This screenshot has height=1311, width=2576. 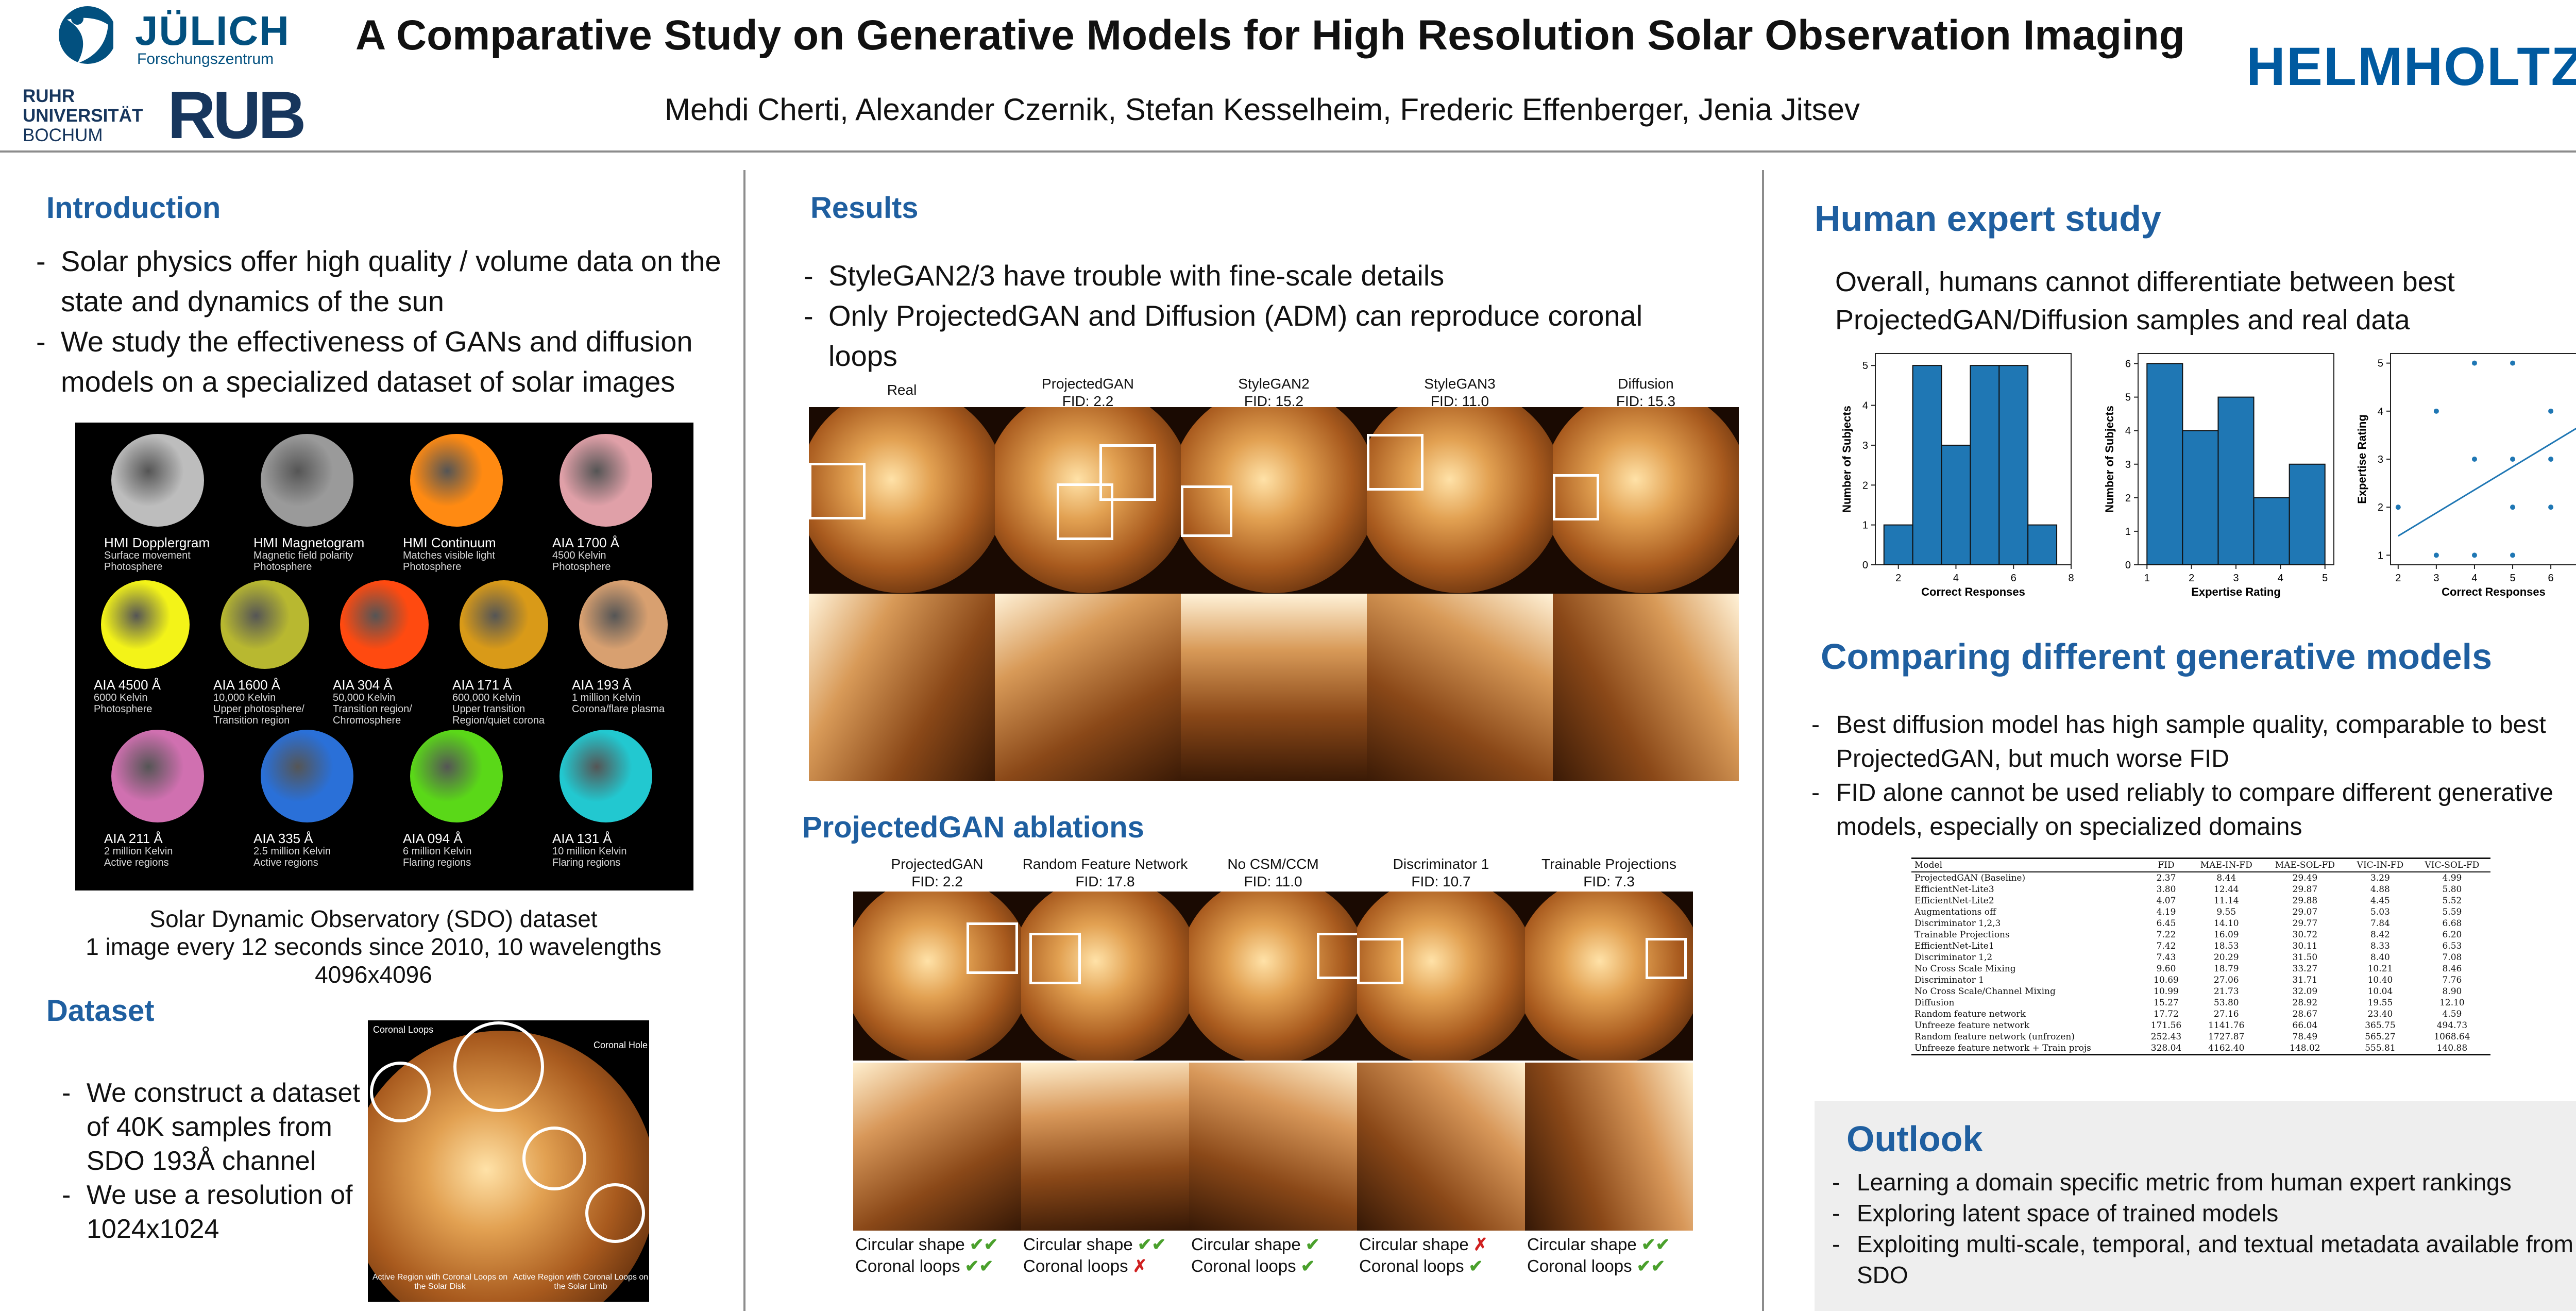 What do you see at coordinates (437, 851) in the screenshot?
I see `sdo-tile-temp: 6 million Kelvin` at bounding box center [437, 851].